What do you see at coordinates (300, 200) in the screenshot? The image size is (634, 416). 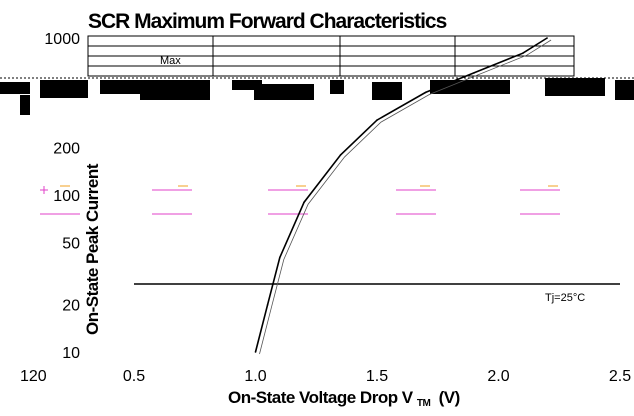 I see `color-glyphs` at bounding box center [300, 200].